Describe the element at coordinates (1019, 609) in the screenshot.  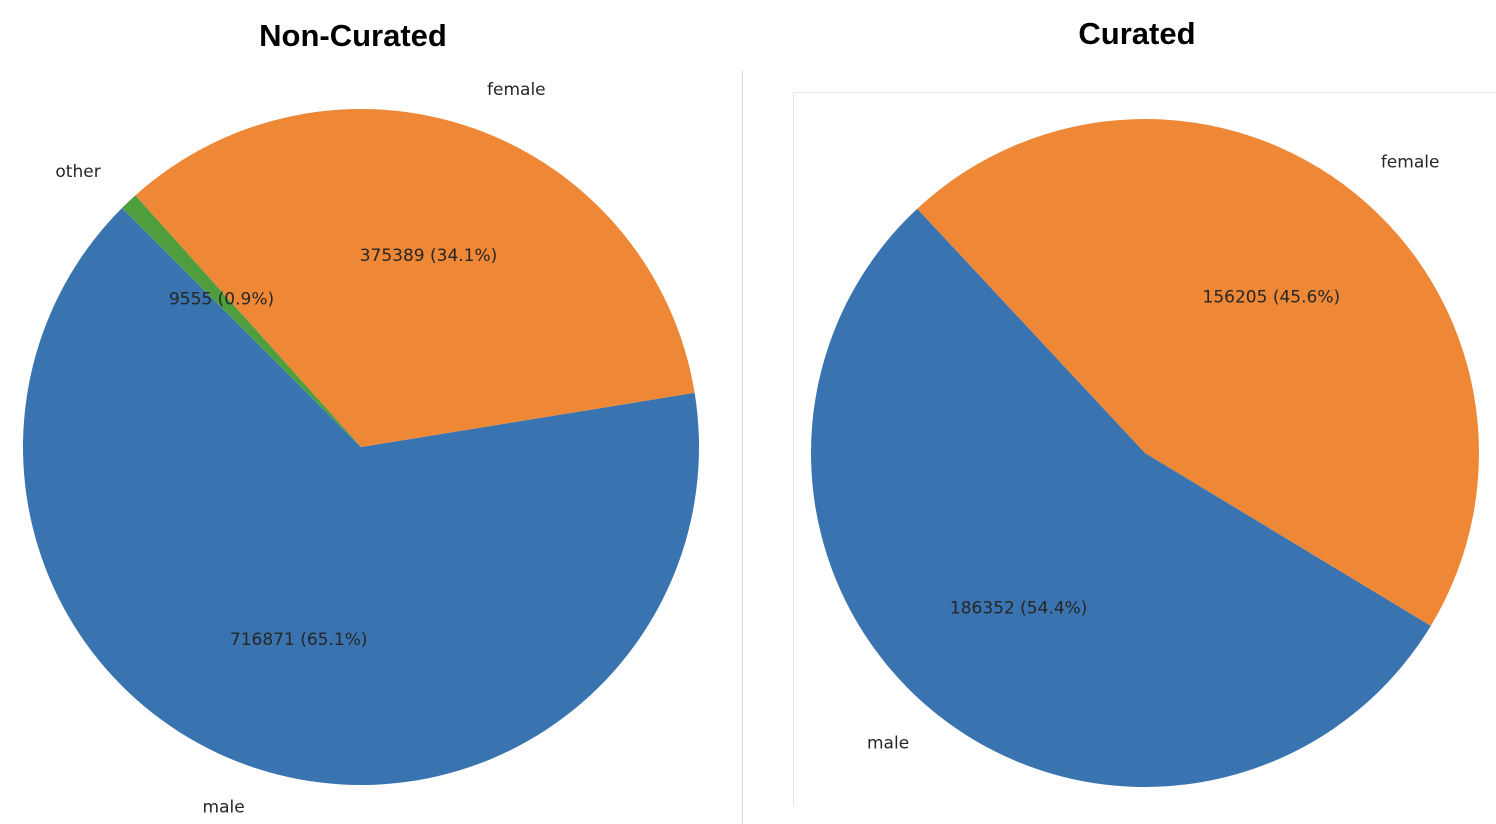
I see `slice-value-label-male: 186352 (54.4%)` at that location.